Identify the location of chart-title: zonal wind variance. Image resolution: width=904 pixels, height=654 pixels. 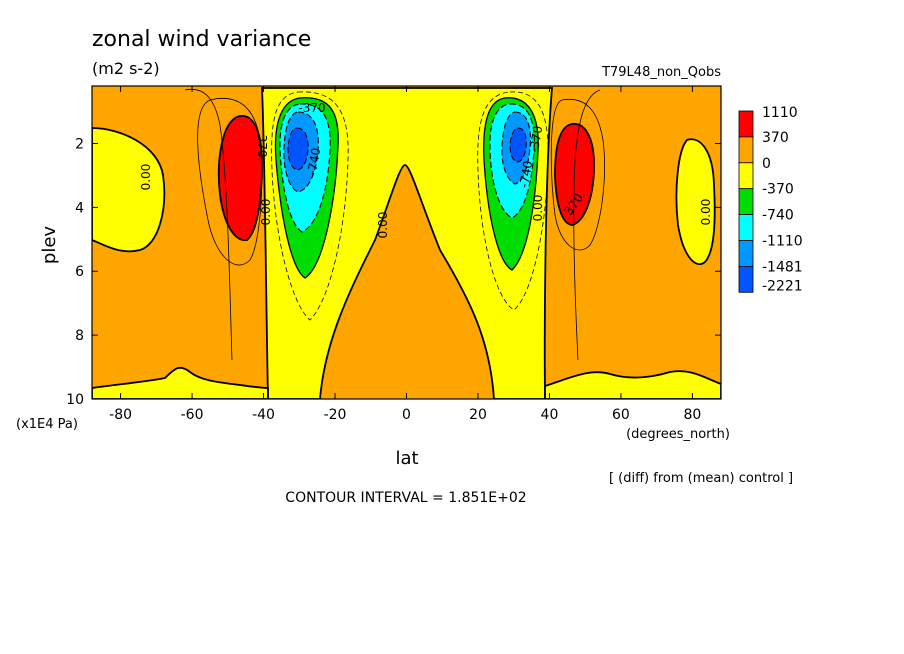
(201, 39).